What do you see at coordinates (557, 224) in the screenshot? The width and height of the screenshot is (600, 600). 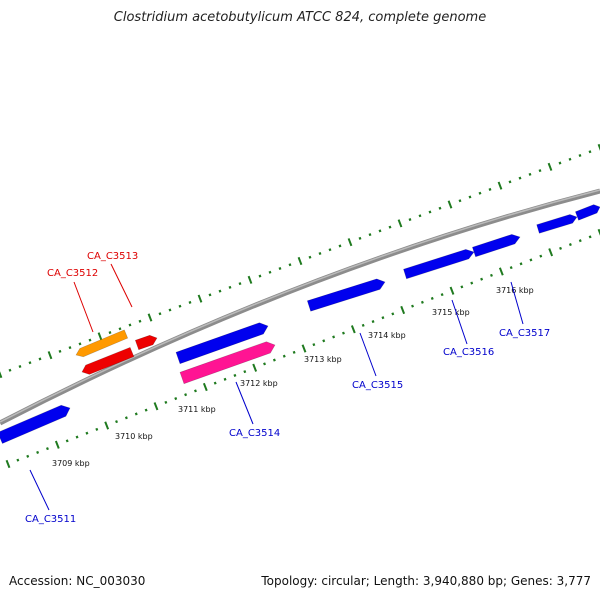 I see `gene-arrow-ca-c3517` at bounding box center [557, 224].